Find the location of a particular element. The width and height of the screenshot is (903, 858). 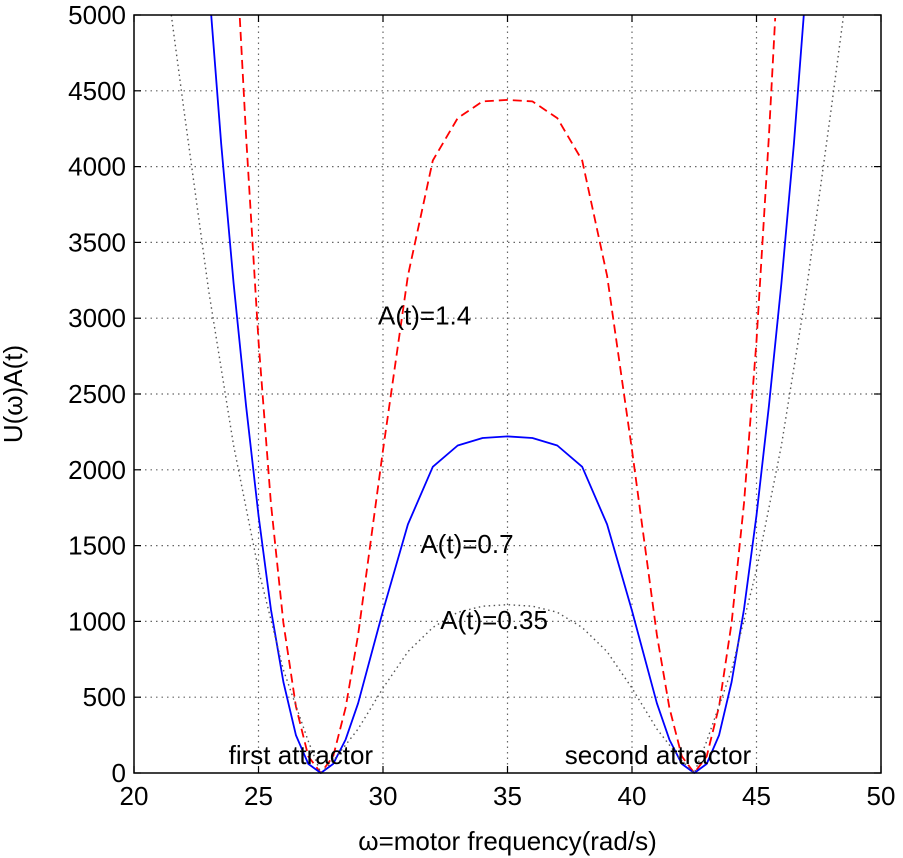

y-tick-label: 500 is located at coordinates (104, 697).